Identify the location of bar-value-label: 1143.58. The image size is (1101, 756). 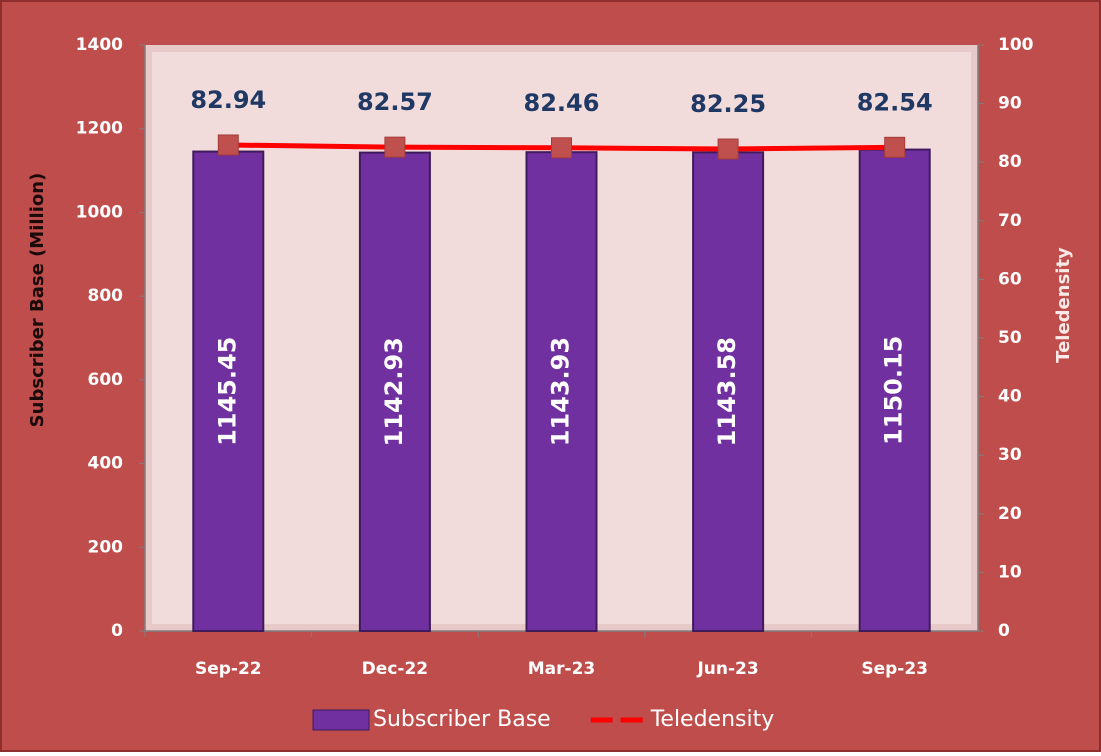
(727, 391).